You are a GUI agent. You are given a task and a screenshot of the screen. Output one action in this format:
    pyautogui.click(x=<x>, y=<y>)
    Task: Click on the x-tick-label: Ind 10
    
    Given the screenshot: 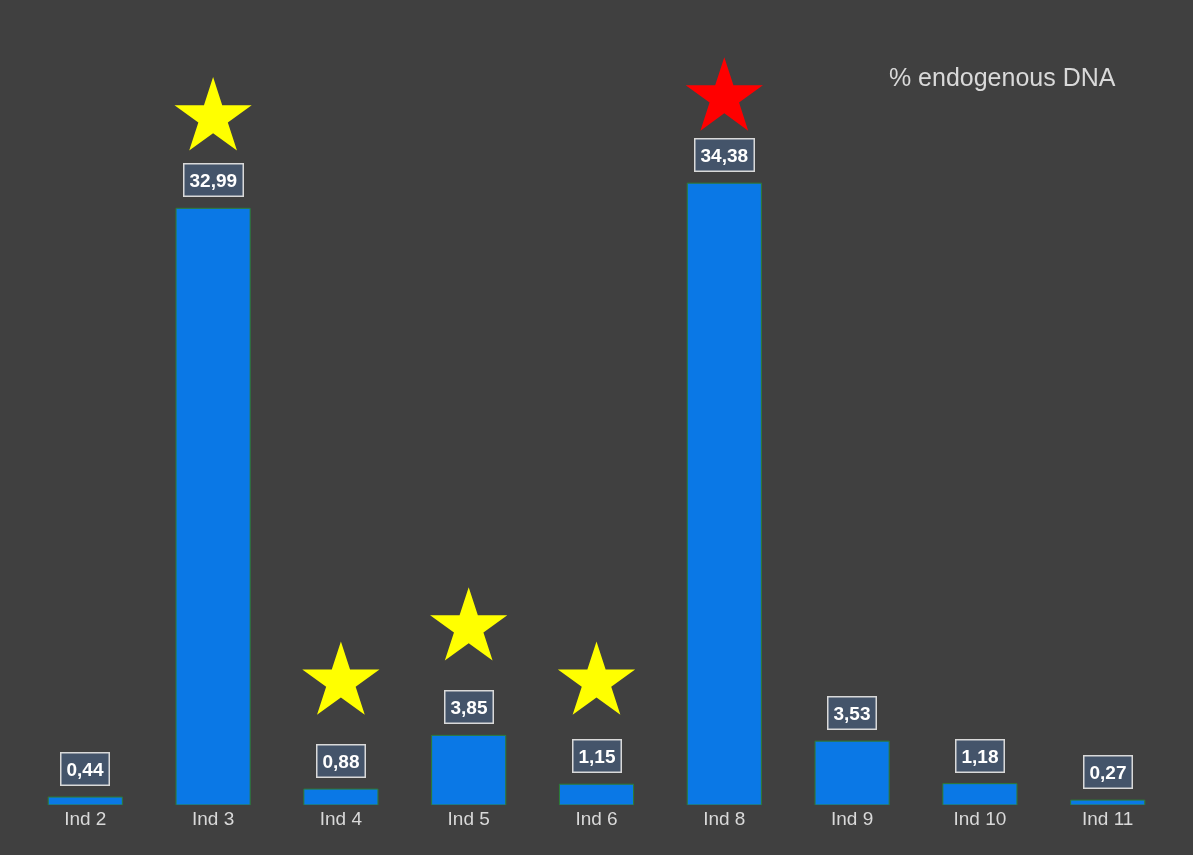 What is the action you would take?
    pyautogui.click(x=980, y=818)
    